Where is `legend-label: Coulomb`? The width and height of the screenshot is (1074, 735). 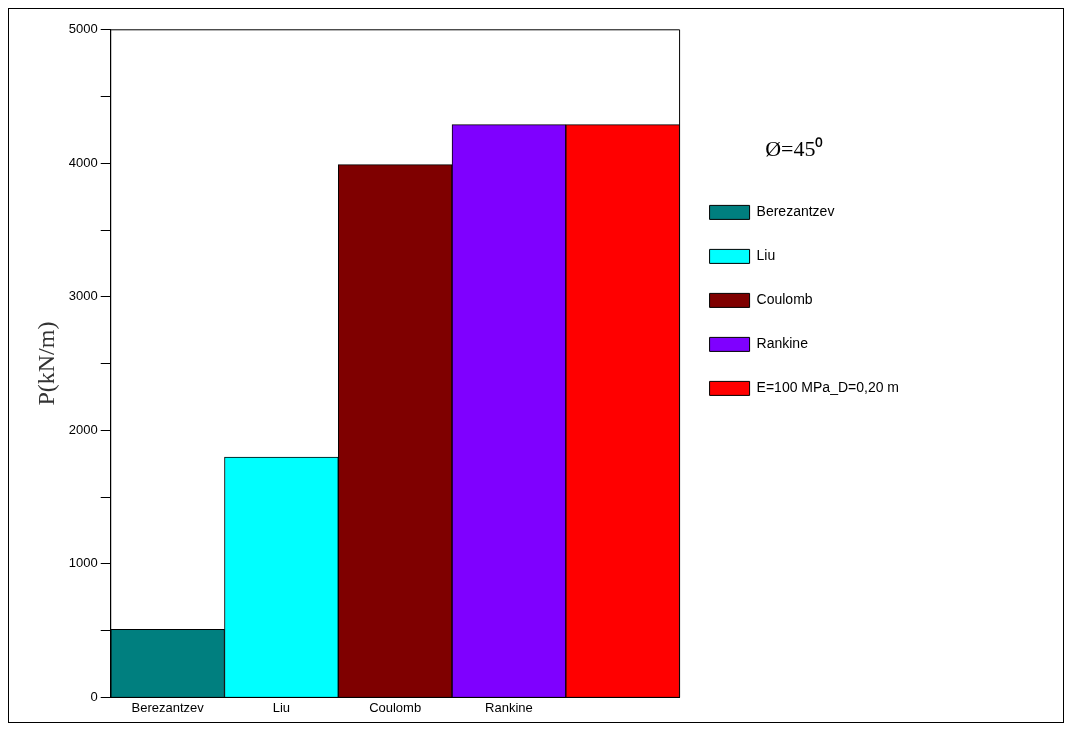 legend-label: Coulomb is located at coordinates (784, 299).